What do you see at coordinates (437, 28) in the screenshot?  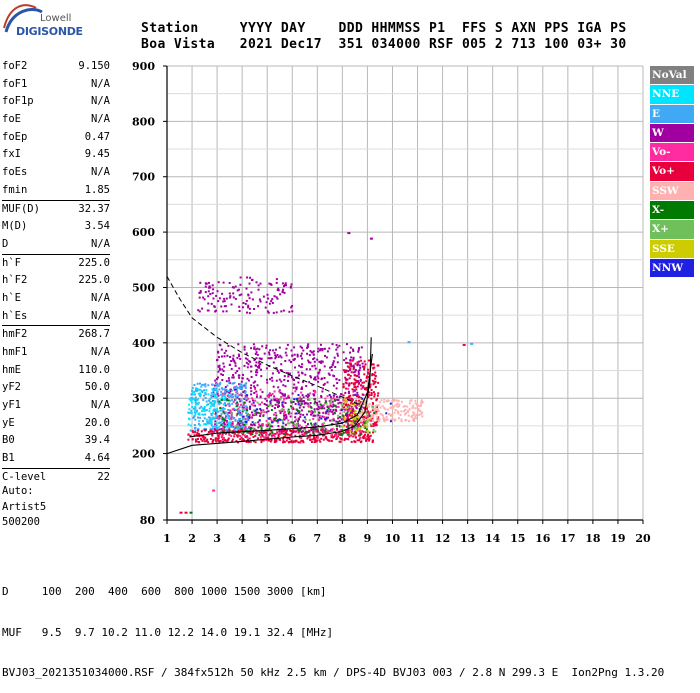 I see `header-label-5: P1` at bounding box center [437, 28].